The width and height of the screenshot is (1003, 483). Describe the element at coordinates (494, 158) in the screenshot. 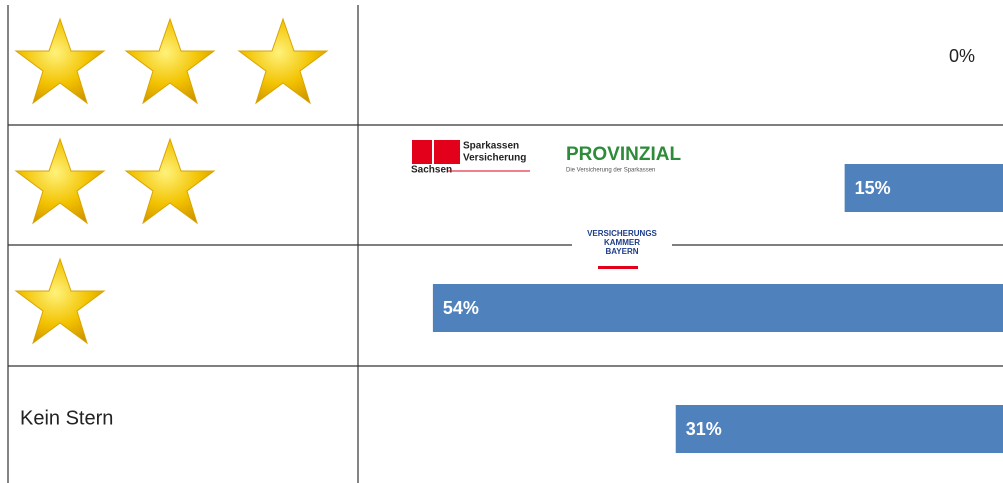

I see `logo-text: Versicherung` at that location.